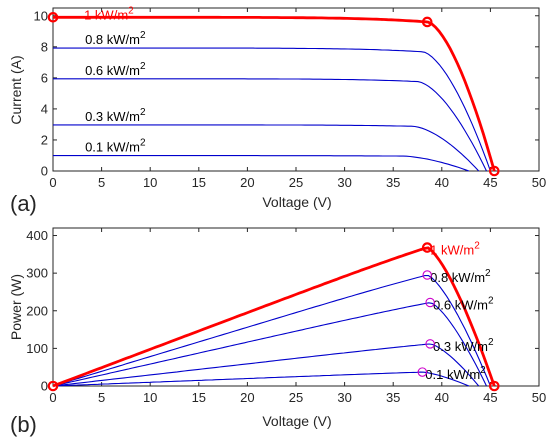 The image size is (550, 443). I want to click on y-axis-label: Power (W), so click(16, 307).